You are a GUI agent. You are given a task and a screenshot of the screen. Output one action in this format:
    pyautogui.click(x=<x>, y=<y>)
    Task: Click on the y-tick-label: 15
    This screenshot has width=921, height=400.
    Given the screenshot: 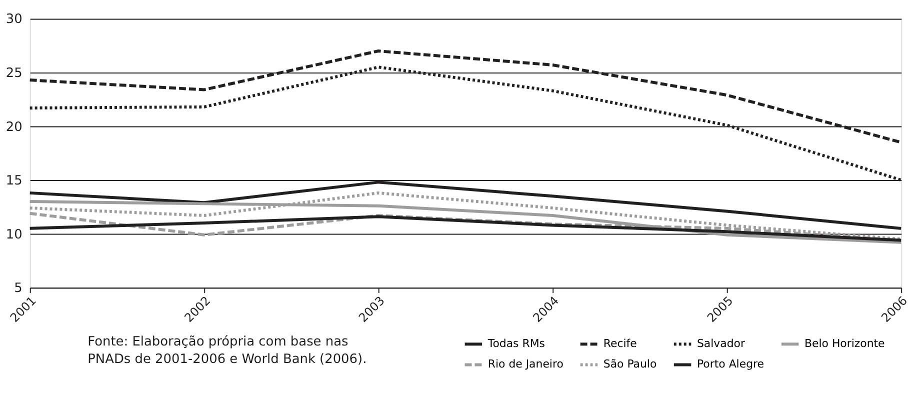 What is the action you would take?
    pyautogui.click(x=14, y=181)
    